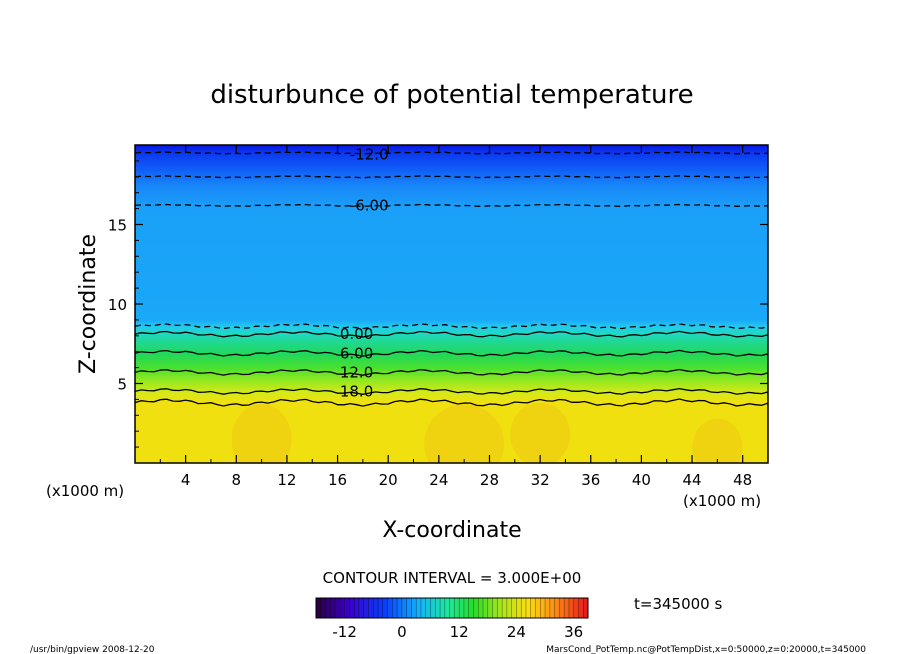 The height and width of the screenshot is (654, 904). Describe the element at coordinates (369, 155) in the screenshot. I see `contour-label: -12.0` at that location.